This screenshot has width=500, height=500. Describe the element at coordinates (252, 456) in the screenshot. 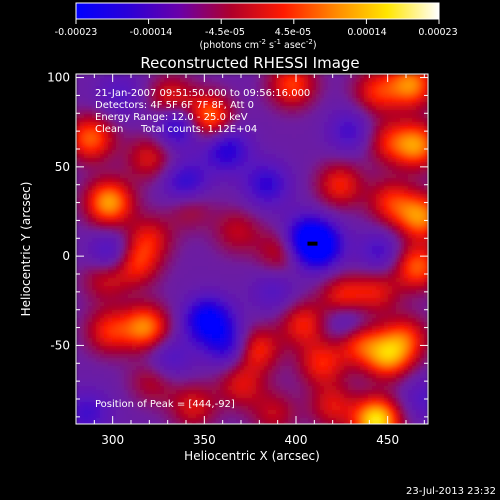

I see `x-axis-label: Heliocentric X (arcsec)` at that location.